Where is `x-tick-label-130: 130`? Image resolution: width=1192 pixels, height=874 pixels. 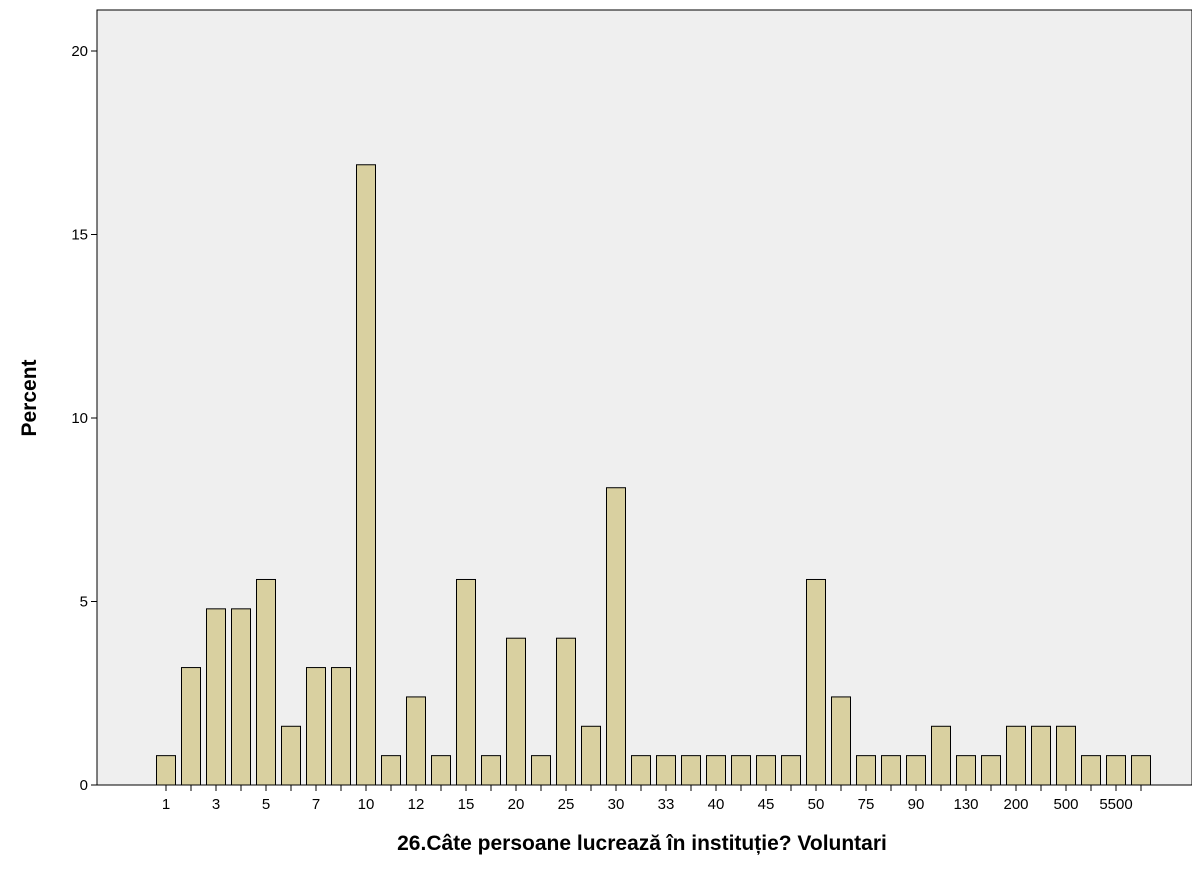 x-tick-label-130: 130 is located at coordinates (965, 804).